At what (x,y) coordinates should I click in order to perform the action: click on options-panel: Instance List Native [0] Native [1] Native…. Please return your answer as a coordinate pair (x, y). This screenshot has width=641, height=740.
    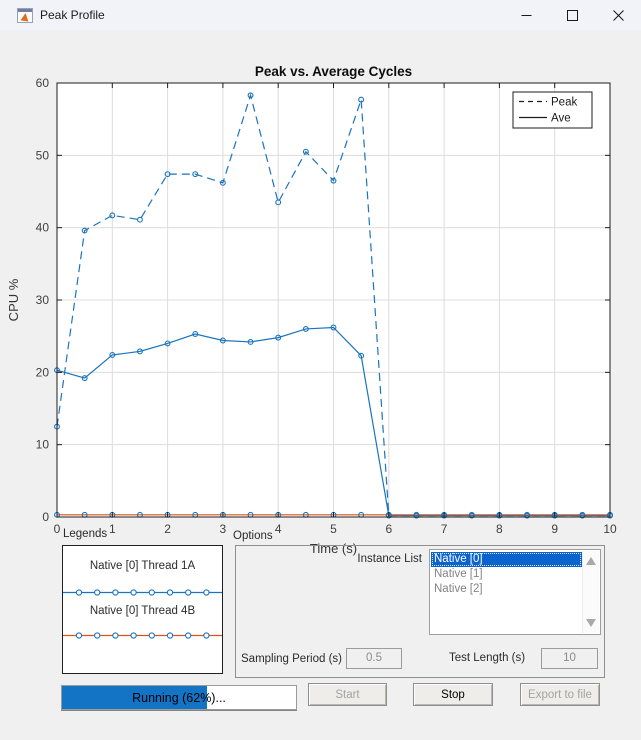
    Looking at the image, I should click on (420, 611).